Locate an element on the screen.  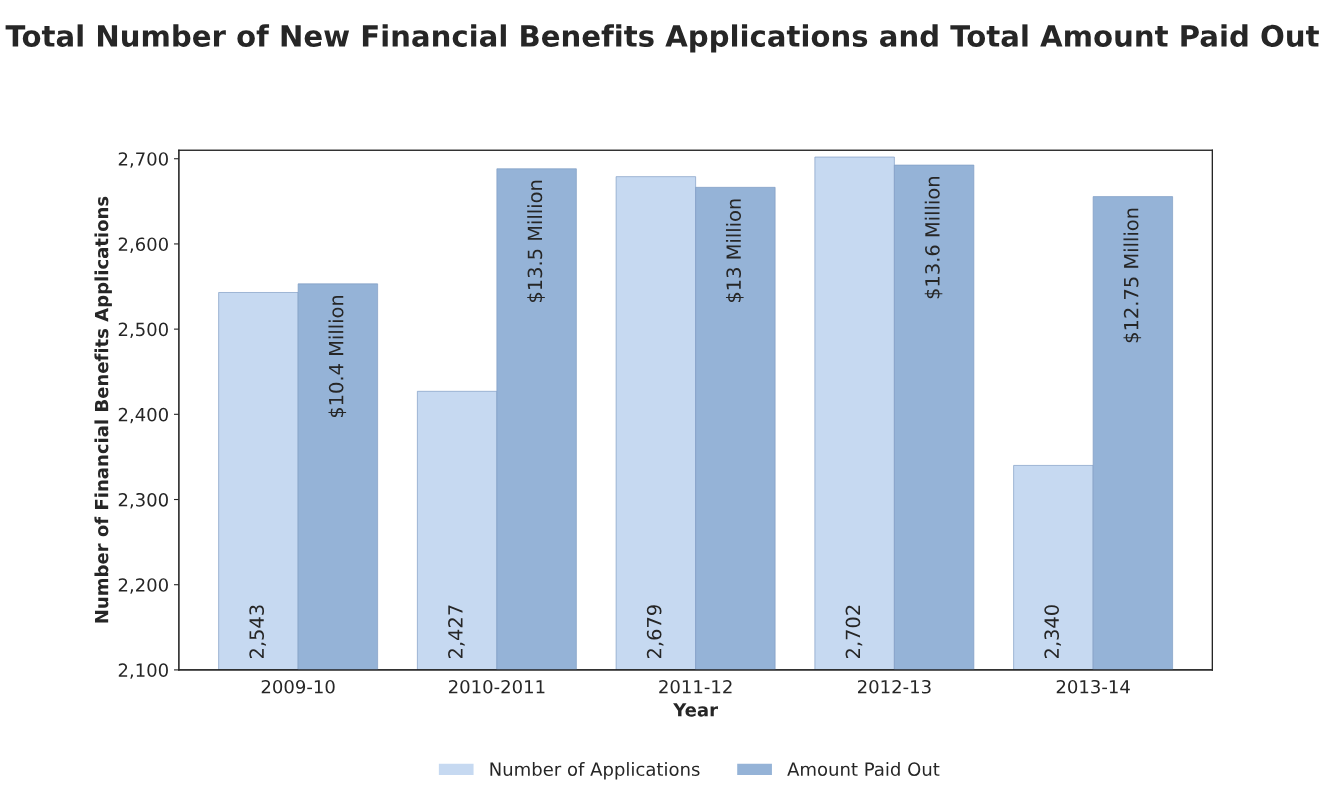
y-tick-label: 2,400 is located at coordinates (143, 415).